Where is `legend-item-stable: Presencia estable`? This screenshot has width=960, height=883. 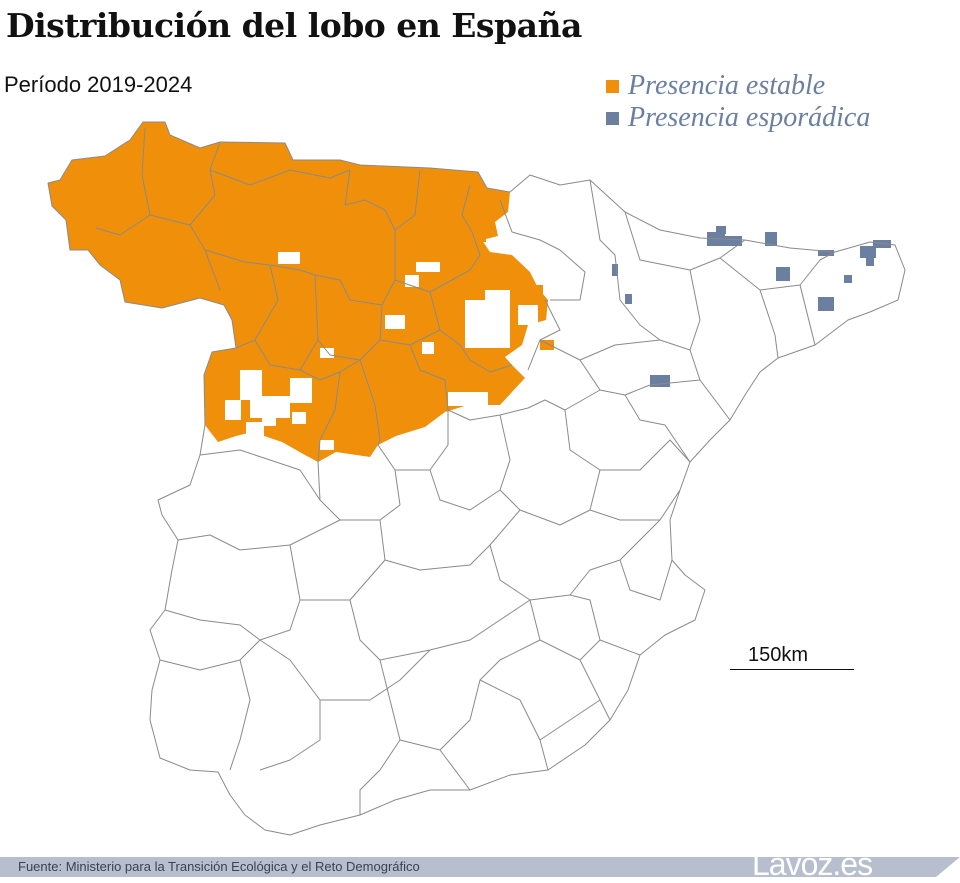
legend-item-stable: Presencia estable is located at coordinates (738, 86).